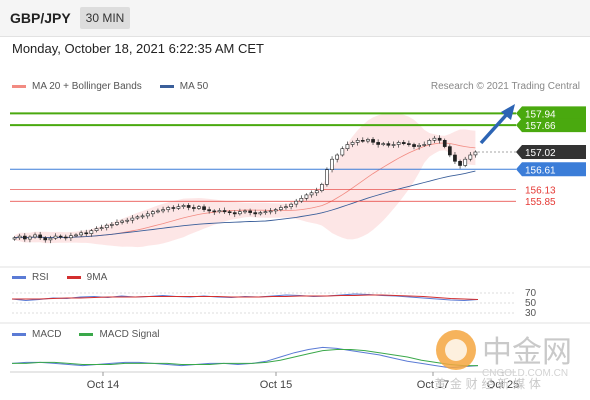  What do you see at coordinates (68, 277) in the screenshot?
I see `rsi-legend: RSI 9MA` at bounding box center [68, 277].